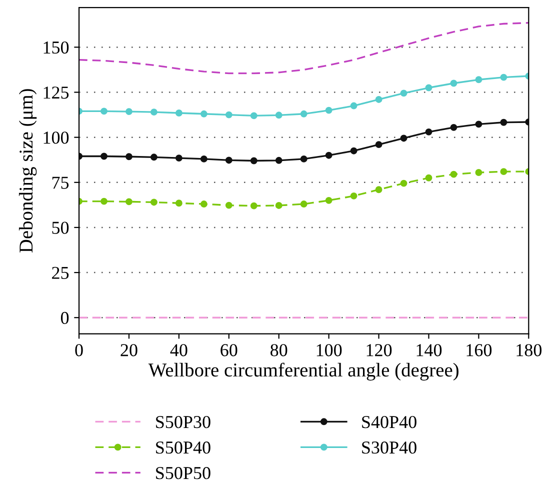 The height and width of the screenshot is (502, 545). Describe the element at coordinates (329, 350) in the screenshot. I see `x-tick-label: 100` at that location.